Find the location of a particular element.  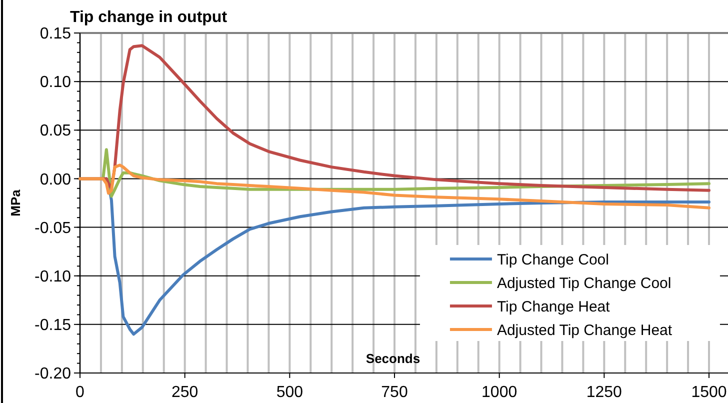

y-tick-label: -0.05 is located at coordinates (53, 228).